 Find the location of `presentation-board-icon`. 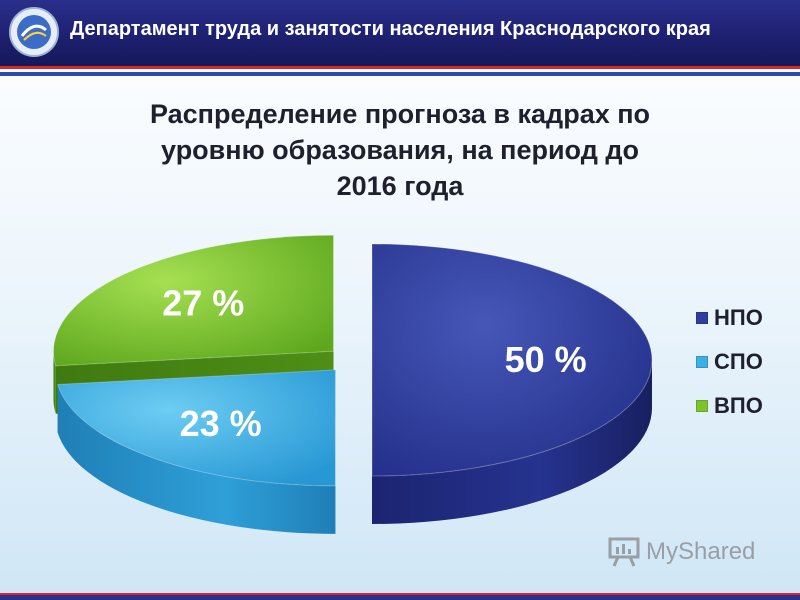

presentation-board-icon is located at coordinates (624, 552).